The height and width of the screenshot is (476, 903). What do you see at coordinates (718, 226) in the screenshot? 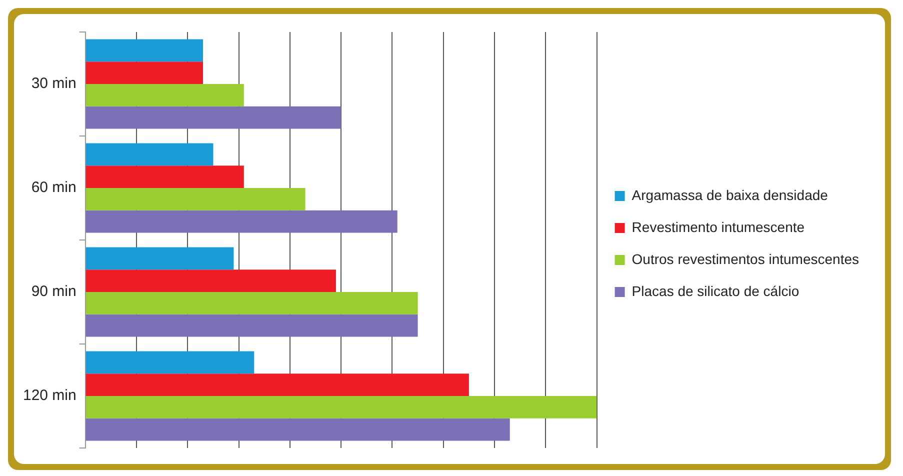
I see `legend-label: Revestimento intumescente` at bounding box center [718, 226].